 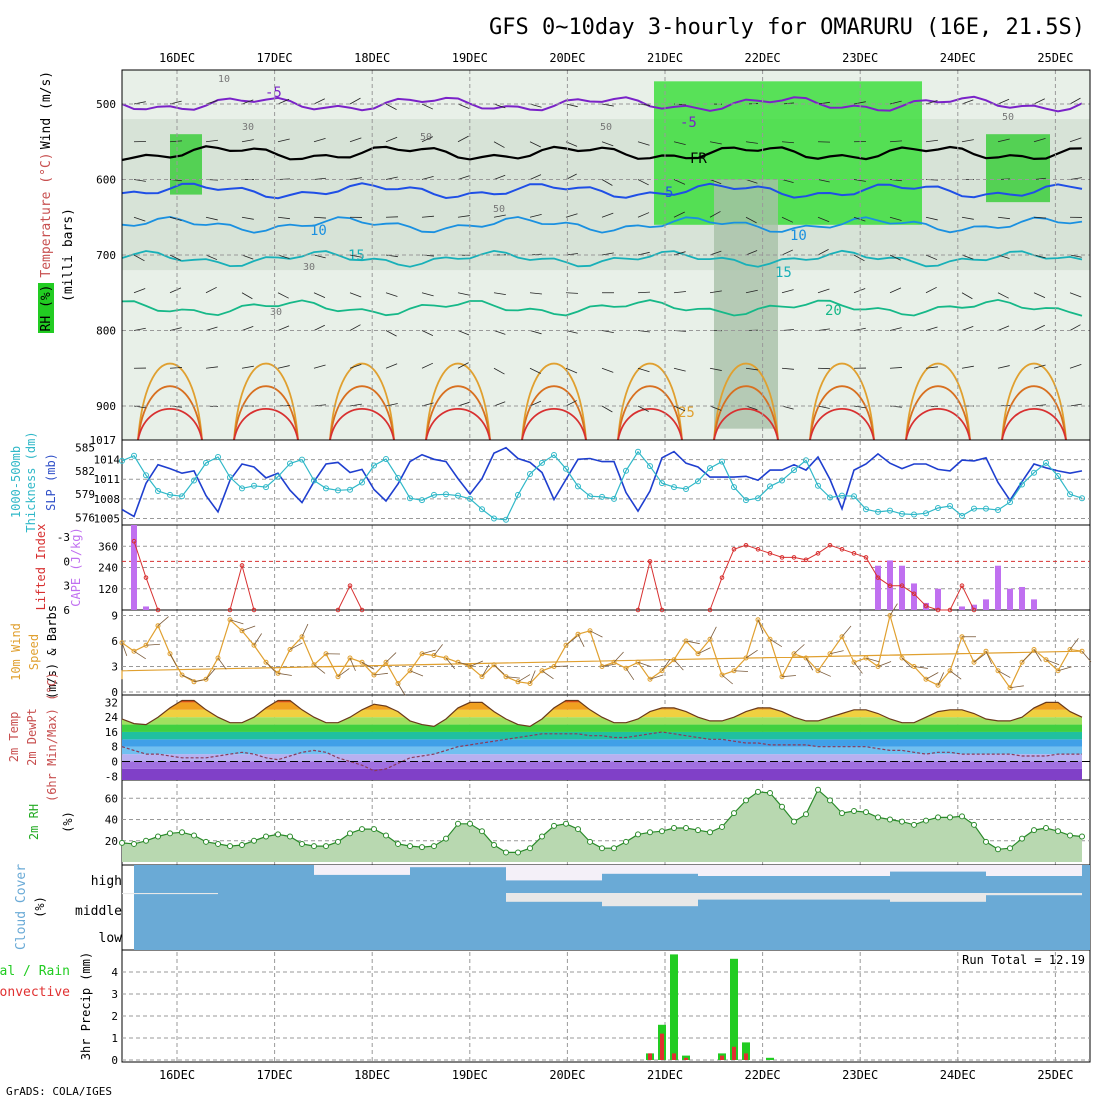 I want to click on date-label-top: 21DEC, so click(x=665, y=58).